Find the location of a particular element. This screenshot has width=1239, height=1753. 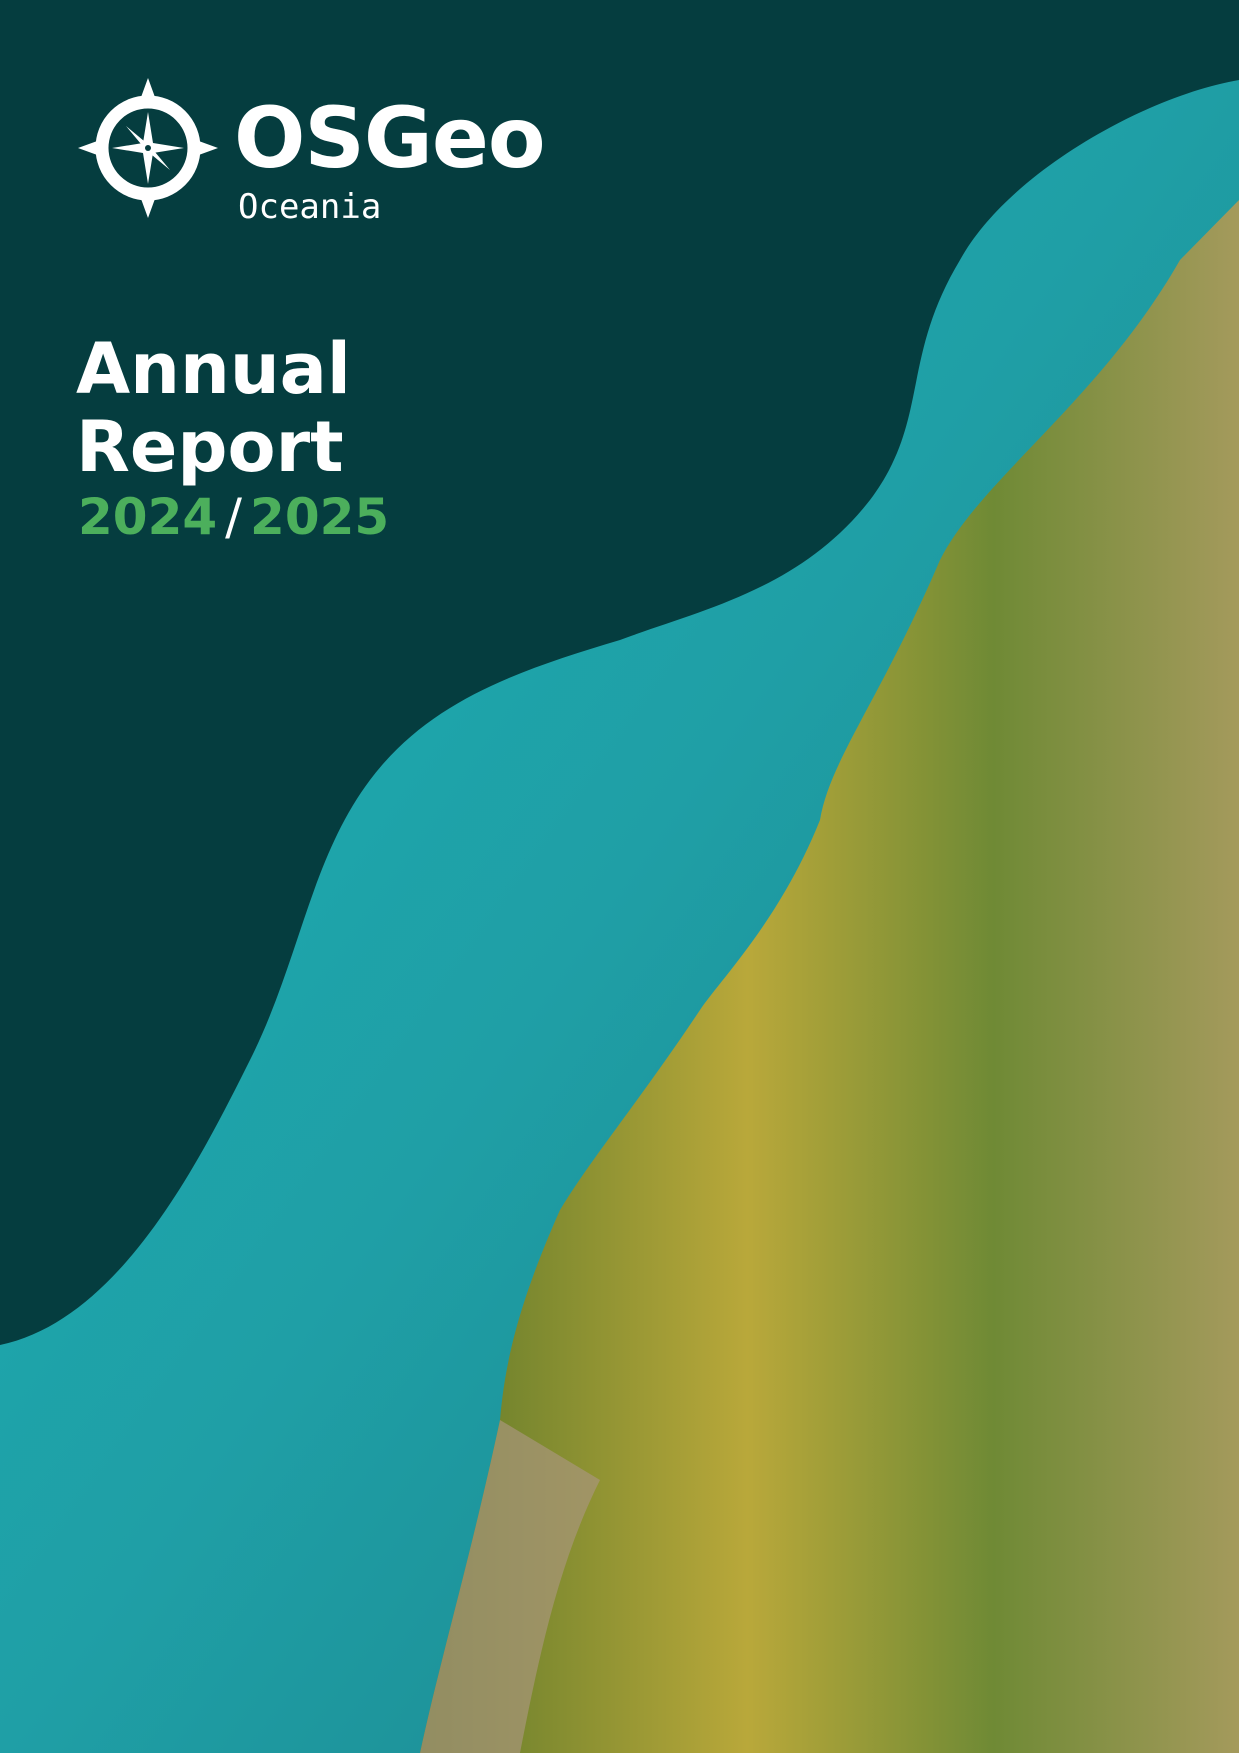

shore-rocks is located at coordinates (510, 1586).